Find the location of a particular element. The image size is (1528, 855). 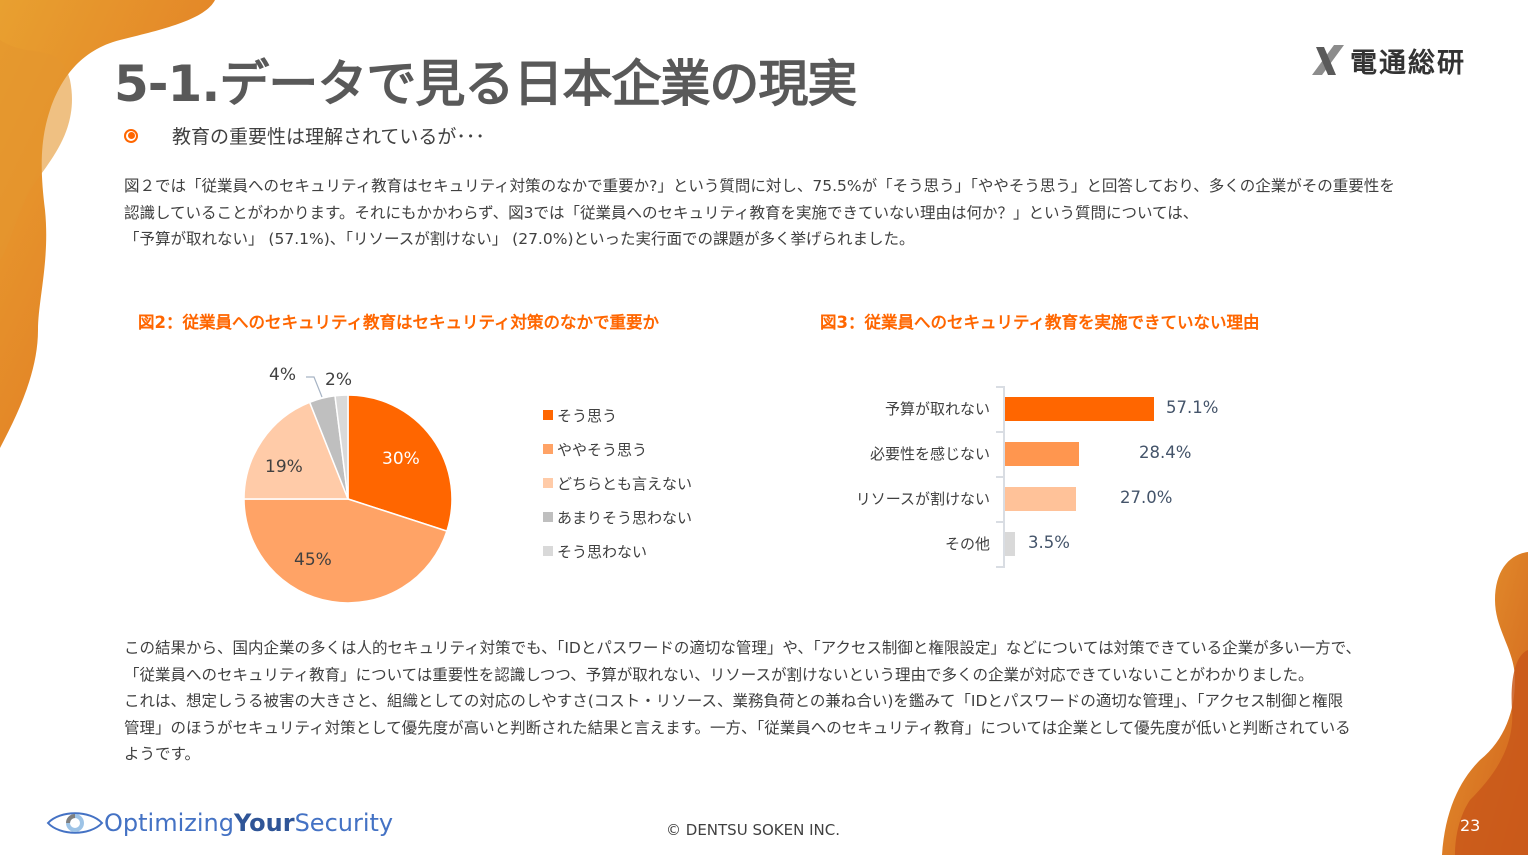

radio-bullet-icon is located at coordinates (131, 135).